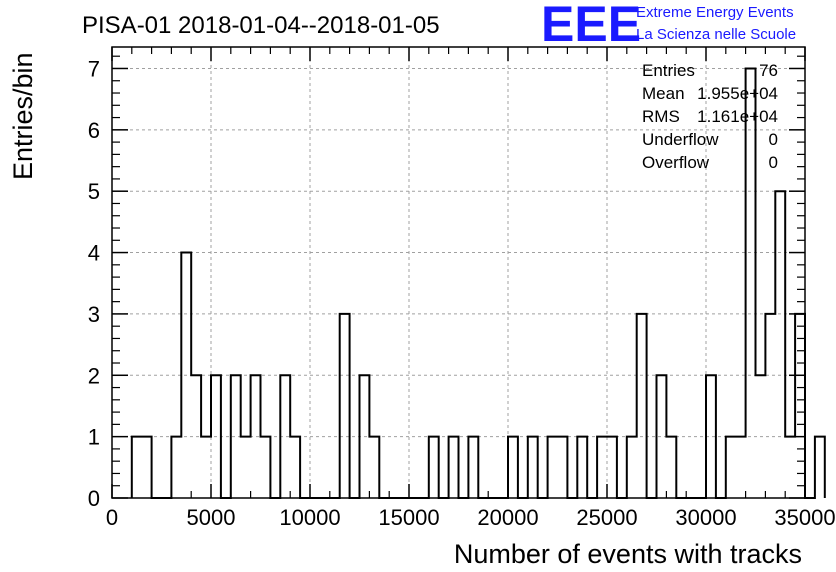  I want to click on x-tick-label: 35000, so click(804, 517).